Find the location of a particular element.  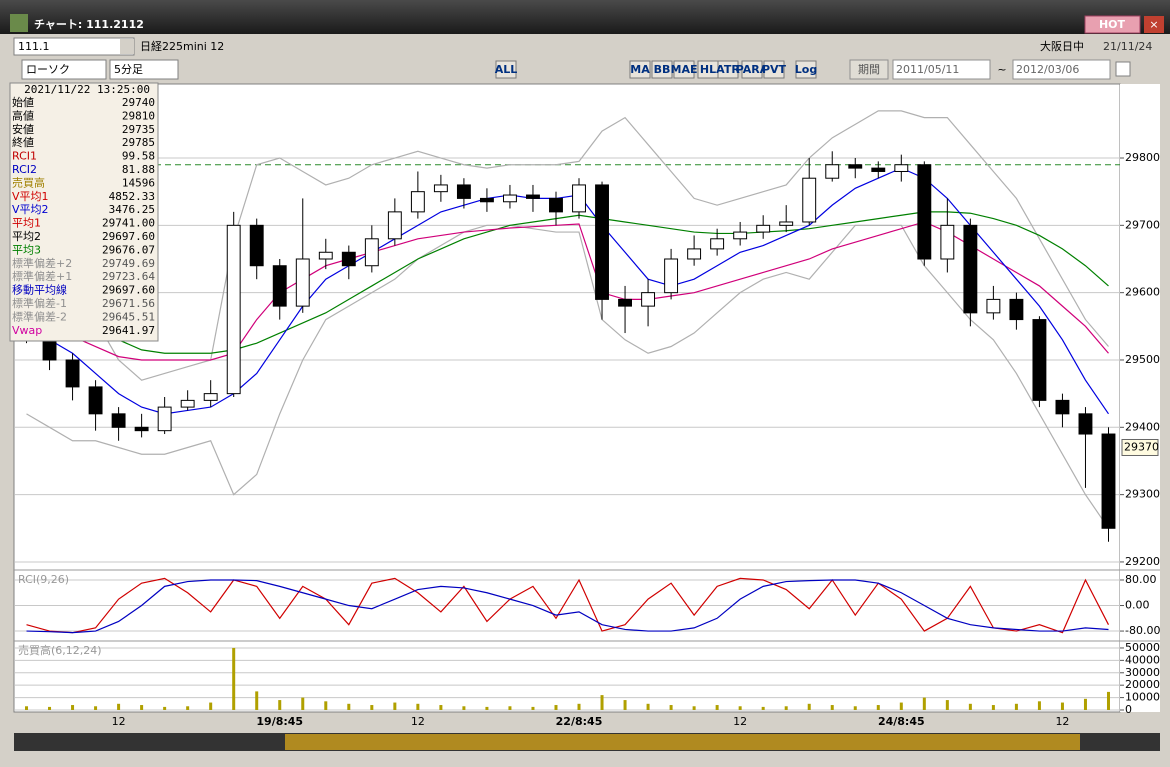

info-label: V平均2 is located at coordinates (30, 209).